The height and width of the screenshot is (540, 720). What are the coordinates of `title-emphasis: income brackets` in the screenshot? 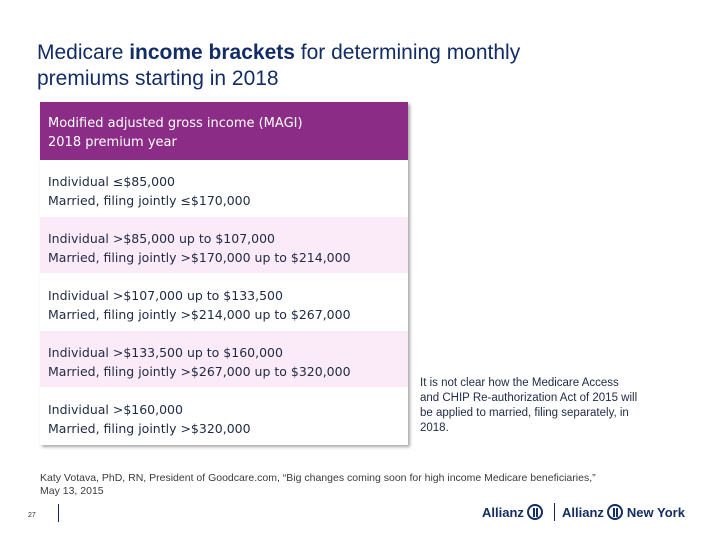 It's located at (212, 52).